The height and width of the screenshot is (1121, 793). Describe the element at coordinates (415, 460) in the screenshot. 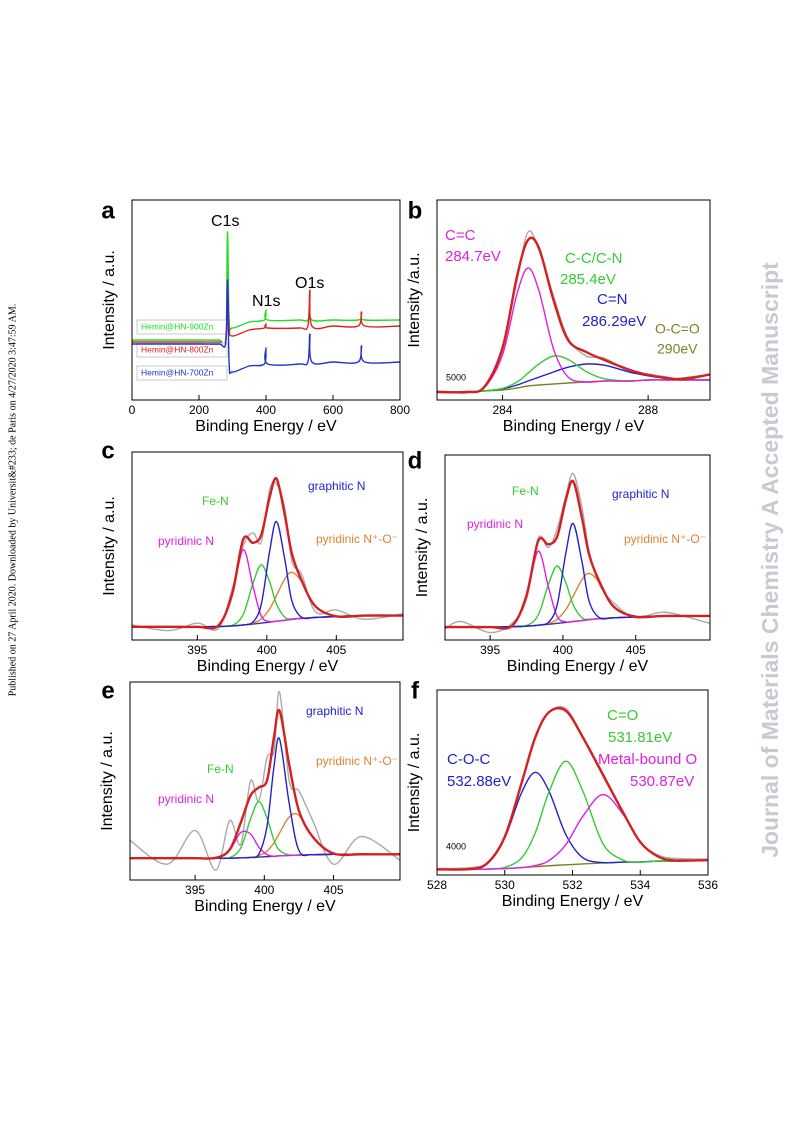

I see `panel-label: d` at that location.